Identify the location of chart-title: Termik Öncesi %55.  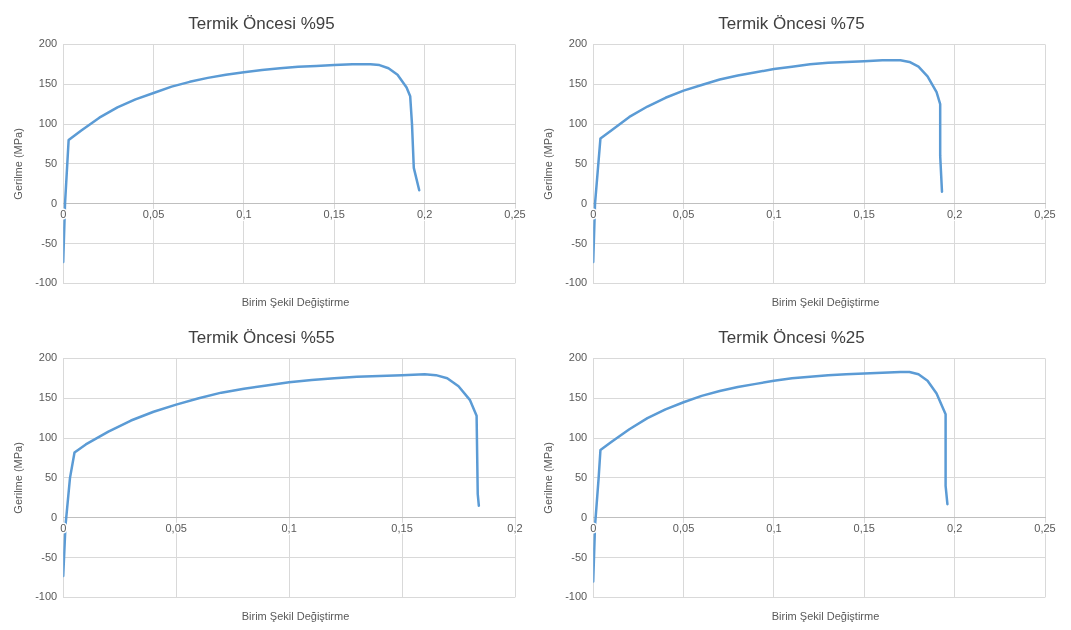
(261, 337).